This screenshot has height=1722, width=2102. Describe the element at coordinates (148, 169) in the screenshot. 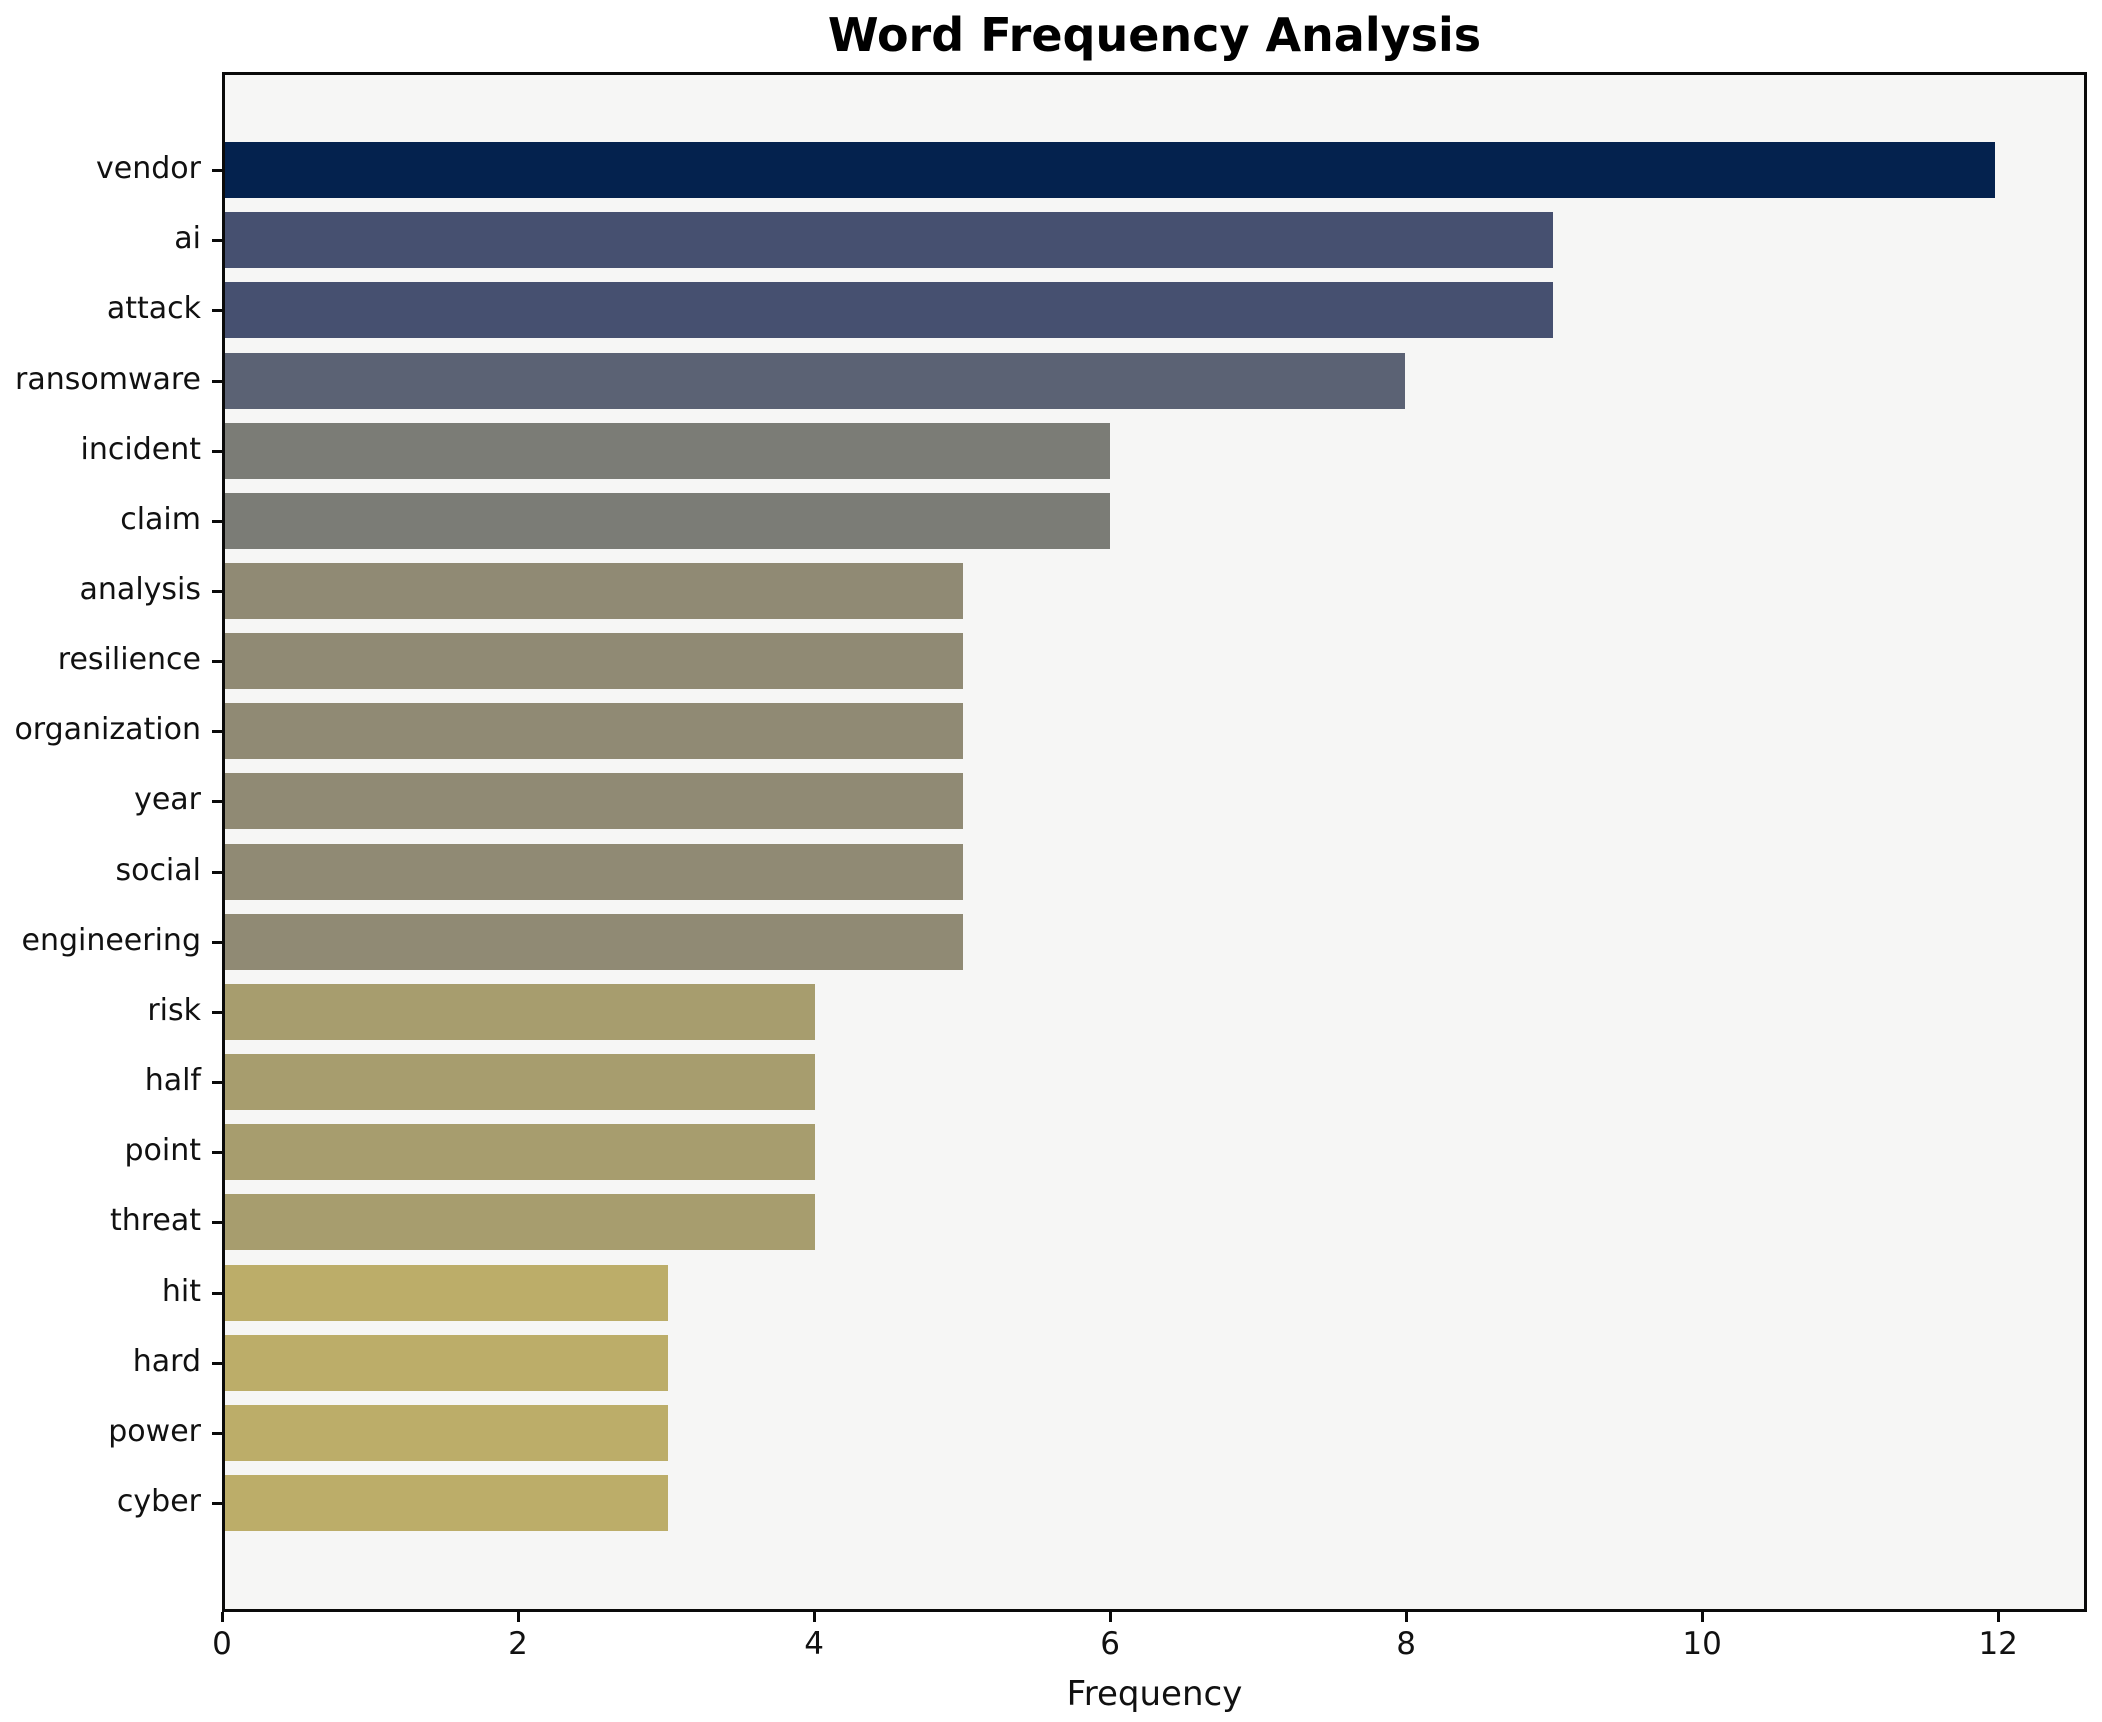

I see `y-tick-label: vendor` at that location.